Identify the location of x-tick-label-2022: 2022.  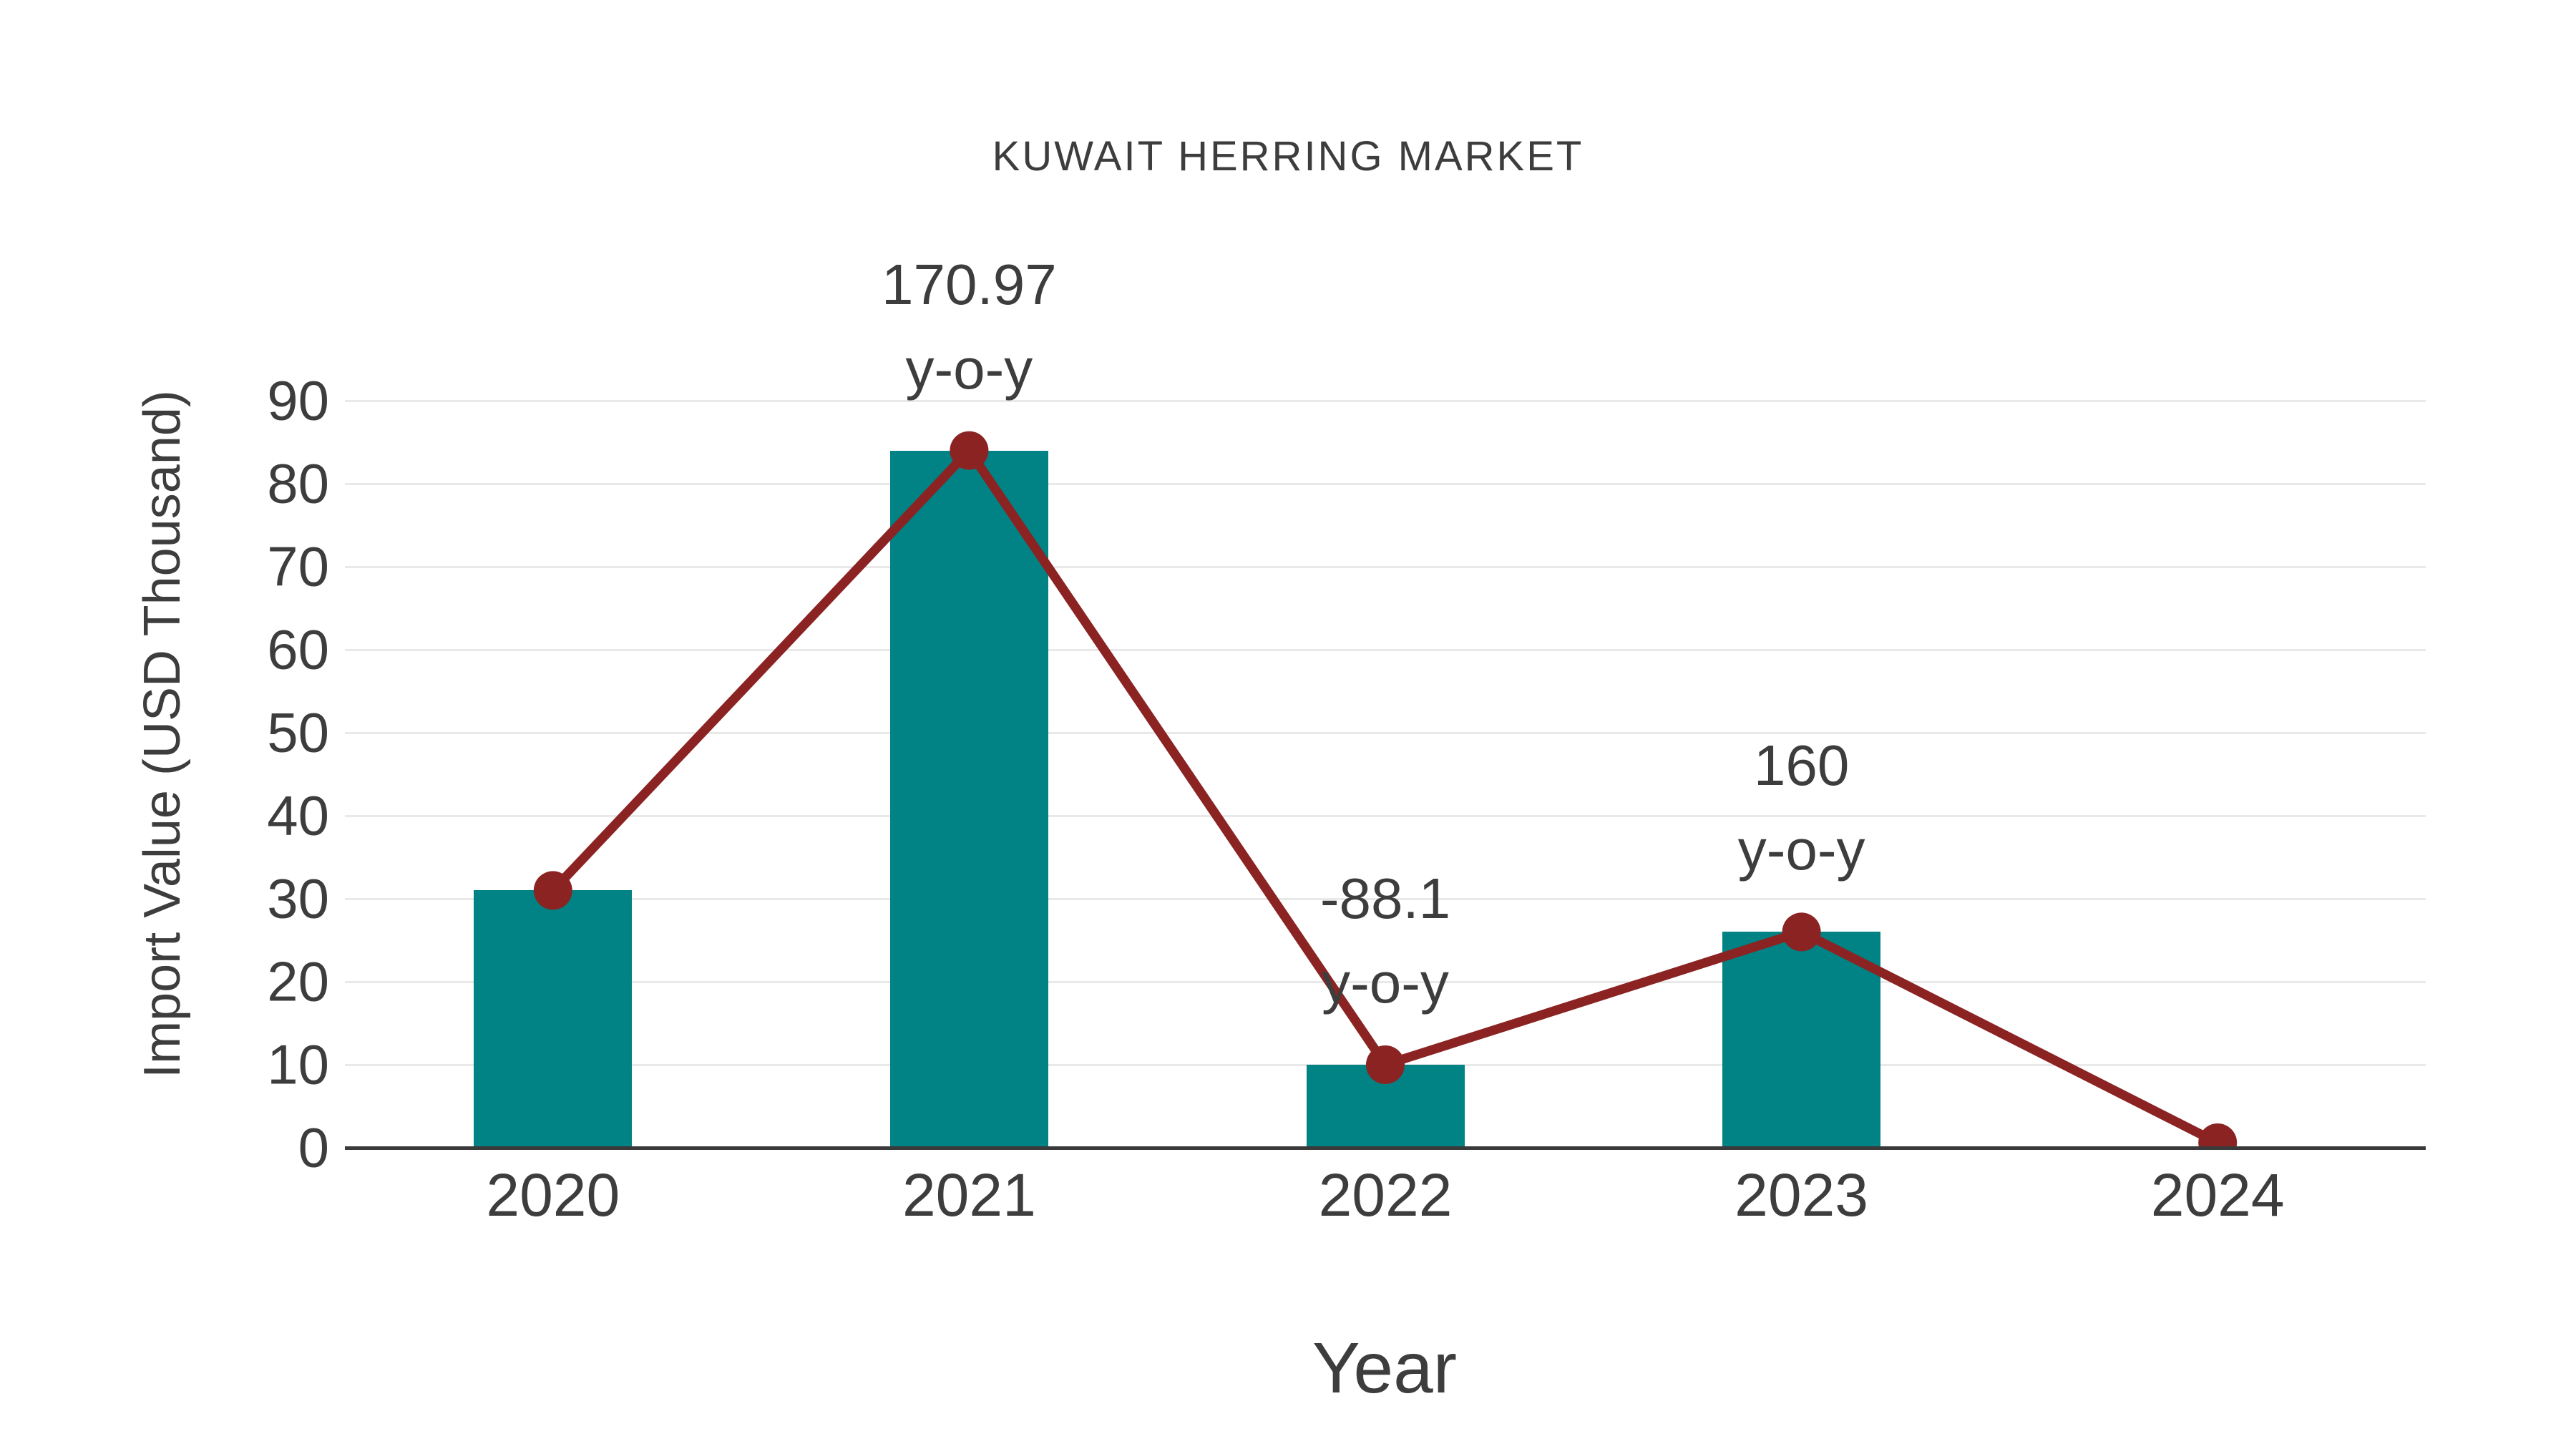
(1385, 1195).